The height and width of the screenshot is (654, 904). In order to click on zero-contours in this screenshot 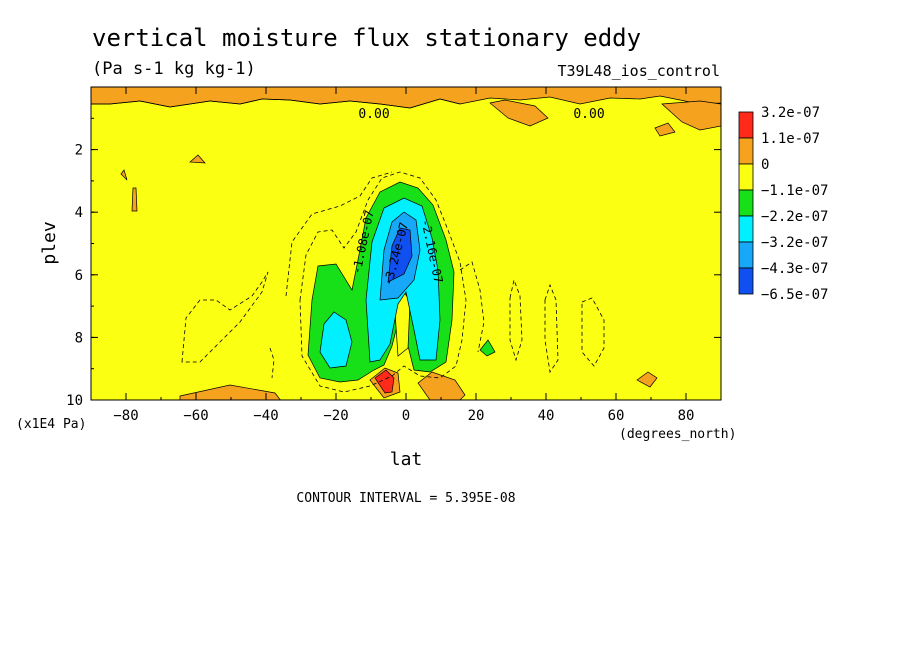, I will do `click(276, 103)`.